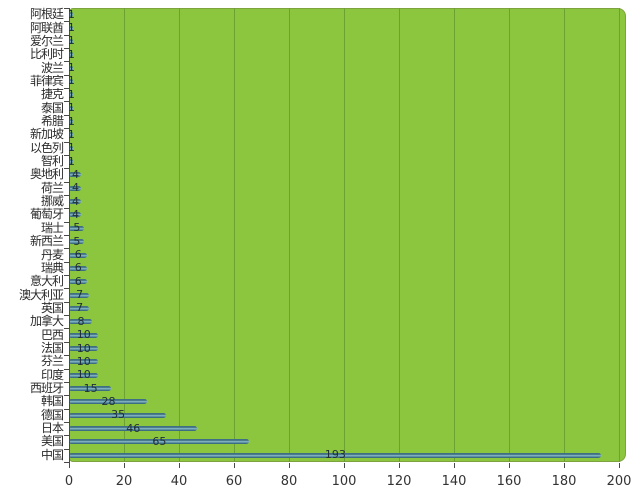 The height and width of the screenshot is (503, 640). Describe the element at coordinates (52, 441) in the screenshot. I see `y-axis-label: 美国` at that location.